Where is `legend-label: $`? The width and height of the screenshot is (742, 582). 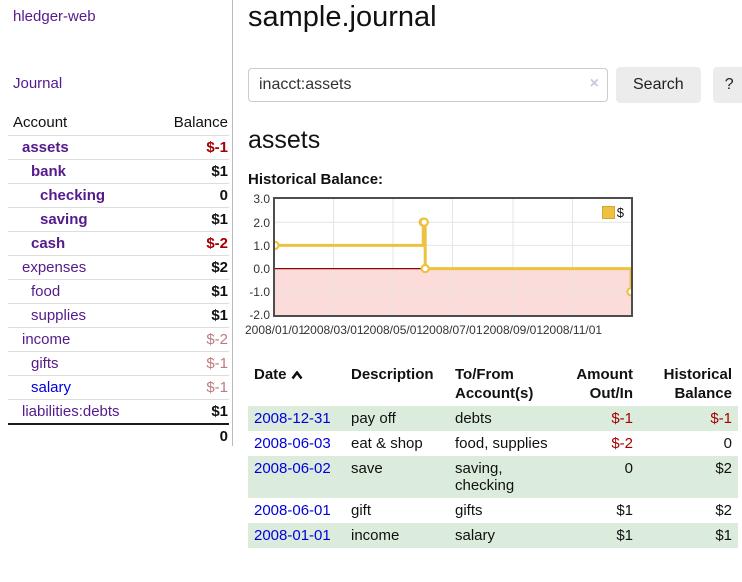 legend-label: $ is located at coordinates (620, 213).